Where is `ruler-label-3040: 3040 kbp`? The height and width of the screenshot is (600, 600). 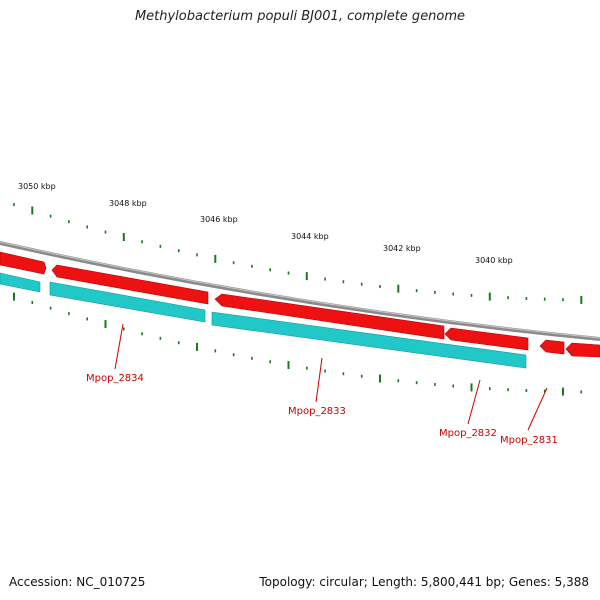
ruler-label-3040: 3040 kbp is located at coordinates (494, 260).